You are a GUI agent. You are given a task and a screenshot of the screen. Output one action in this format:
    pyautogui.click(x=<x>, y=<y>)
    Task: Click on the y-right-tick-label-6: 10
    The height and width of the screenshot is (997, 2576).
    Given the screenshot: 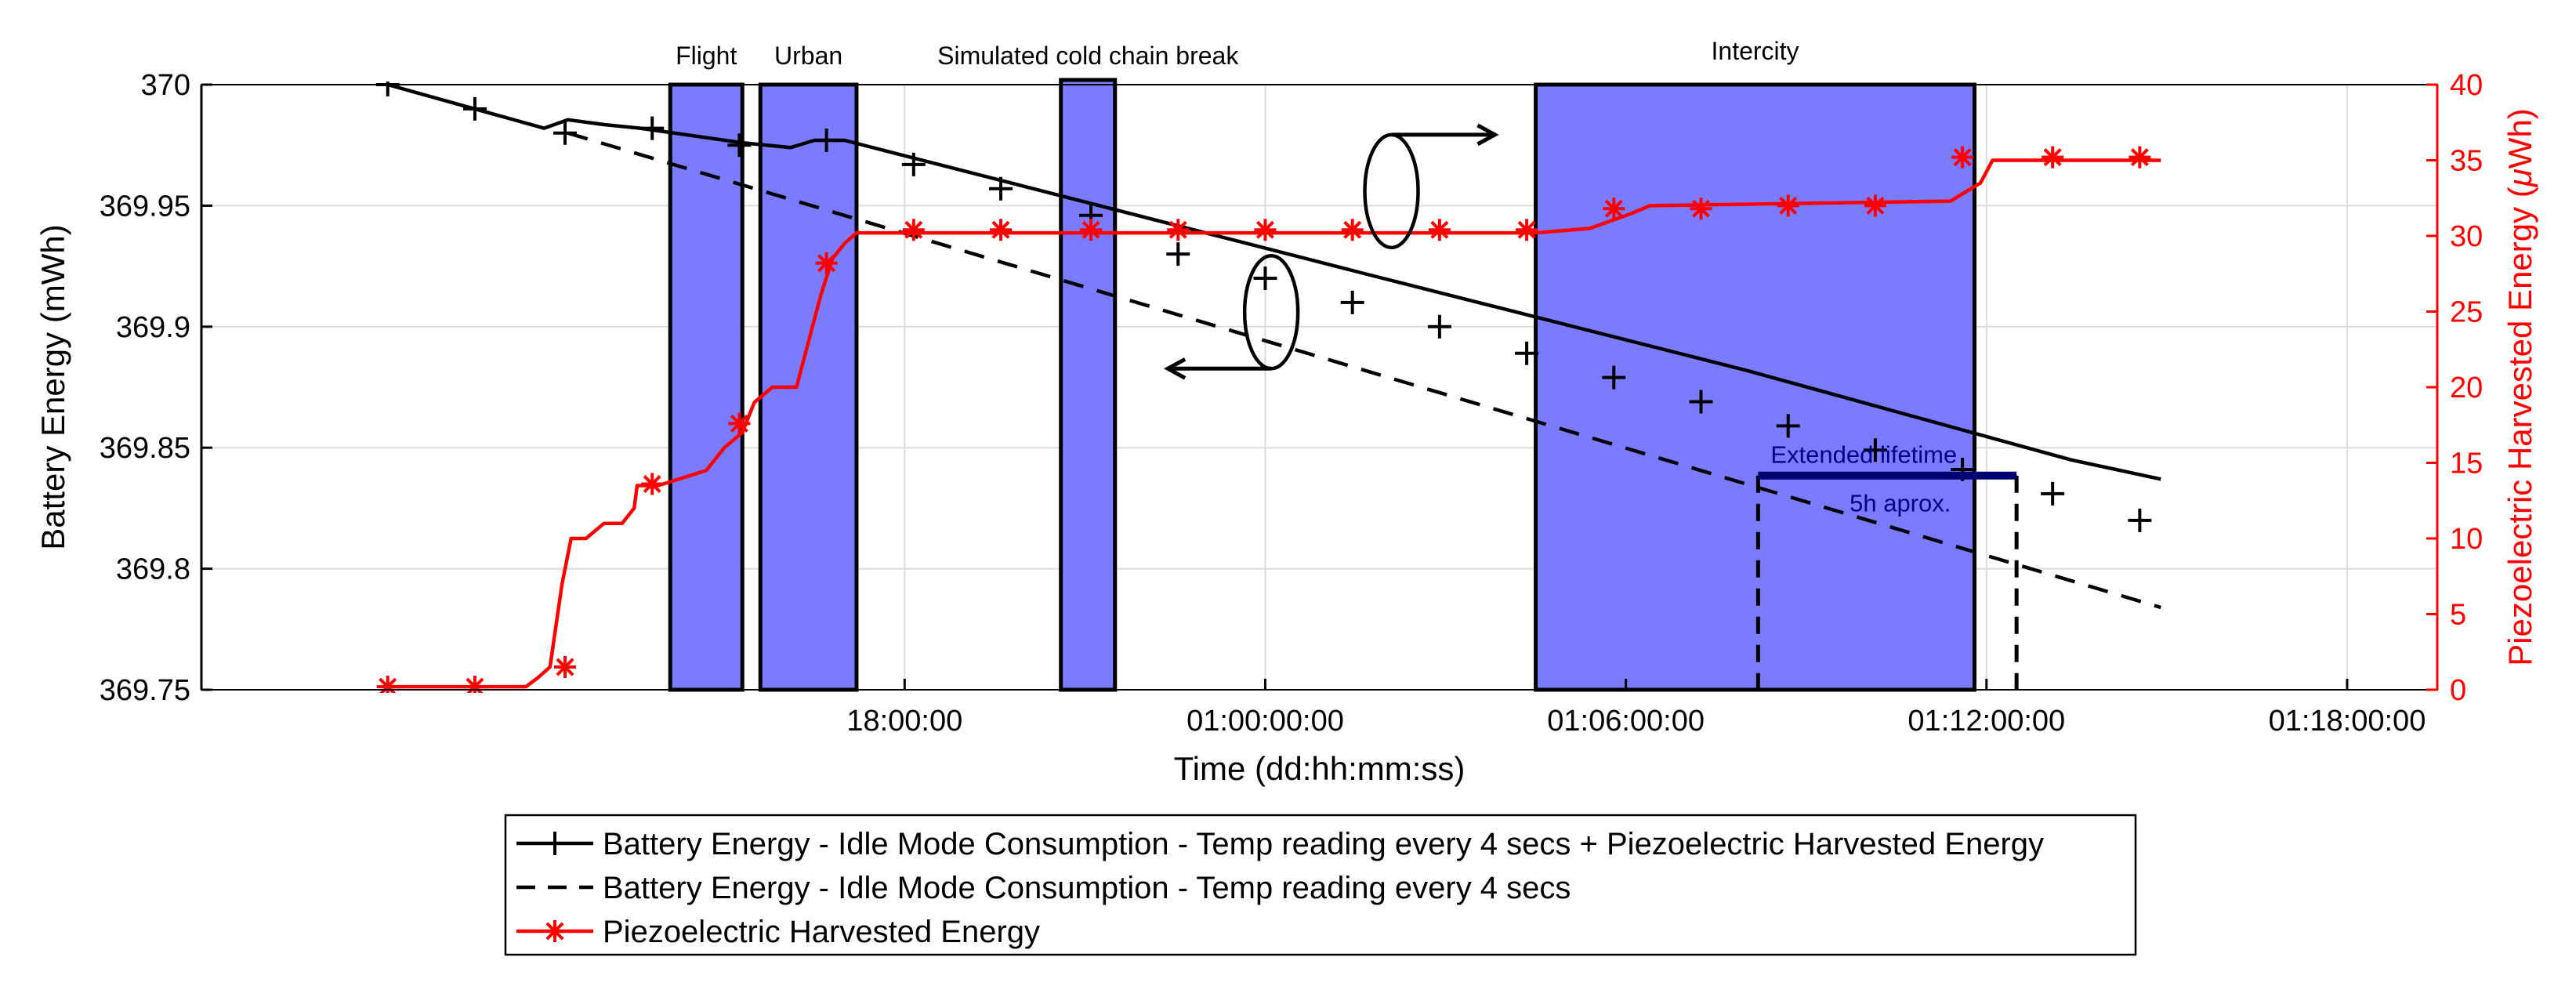 What is the action you would take?
    pyautogui.click(x=2466, y=539)
    